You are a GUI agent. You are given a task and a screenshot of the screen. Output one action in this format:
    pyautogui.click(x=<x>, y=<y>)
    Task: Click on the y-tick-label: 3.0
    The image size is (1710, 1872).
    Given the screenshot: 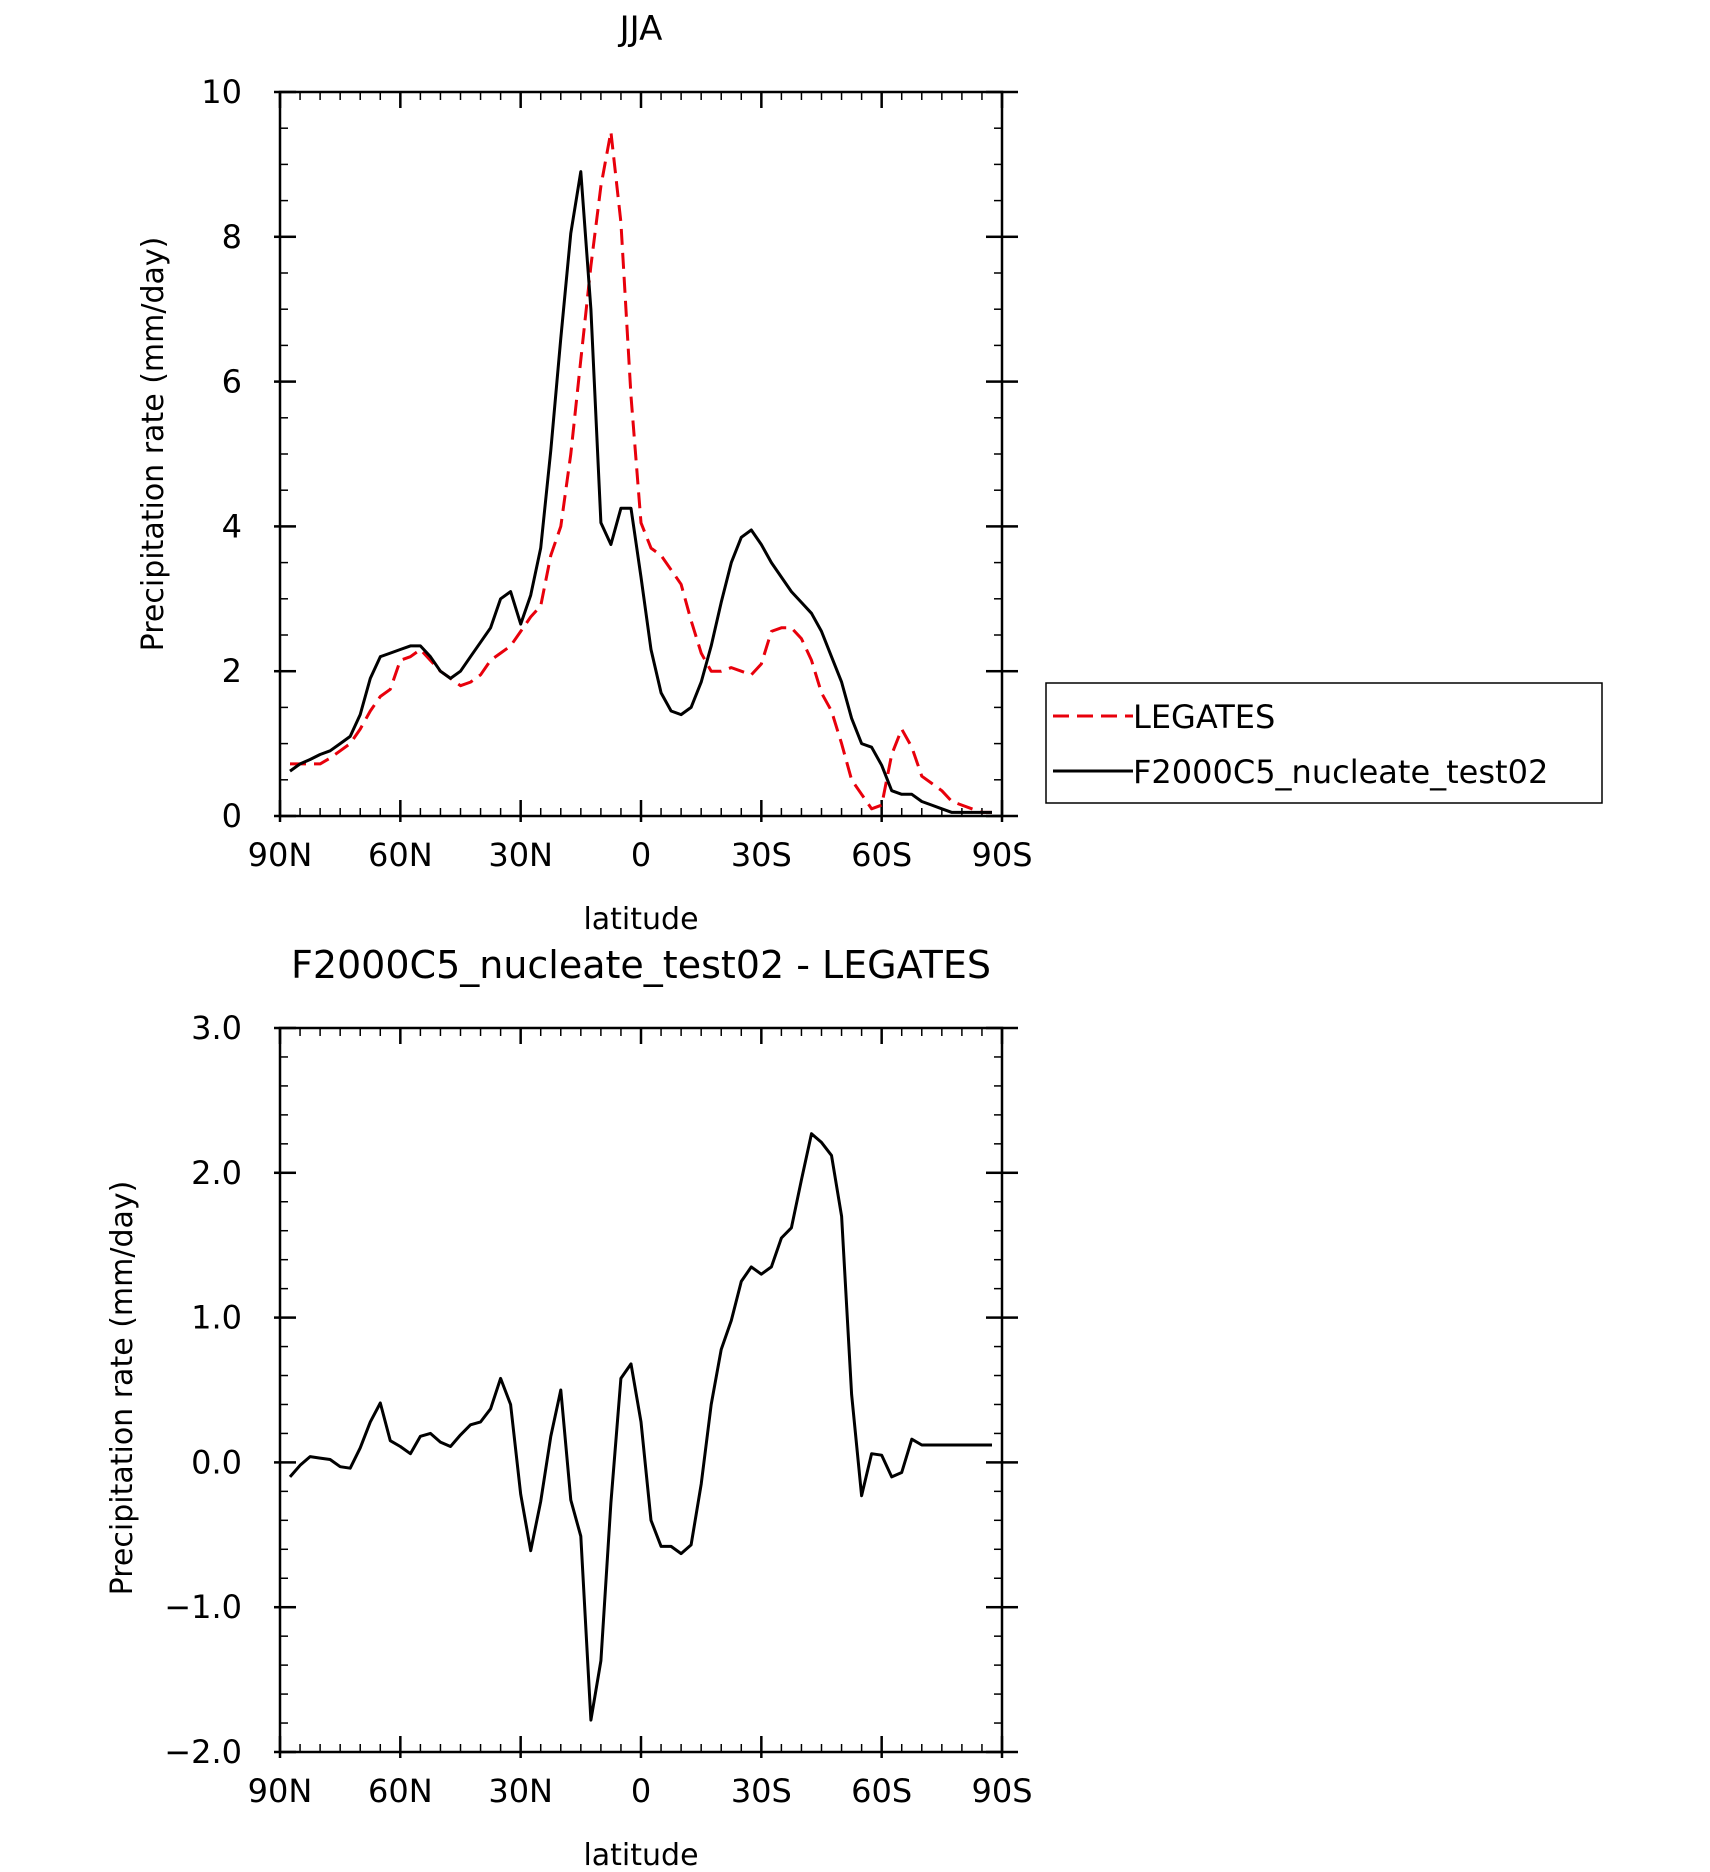 What is the action you would take?
    pyautogui.click(x=216, y=1028)
    